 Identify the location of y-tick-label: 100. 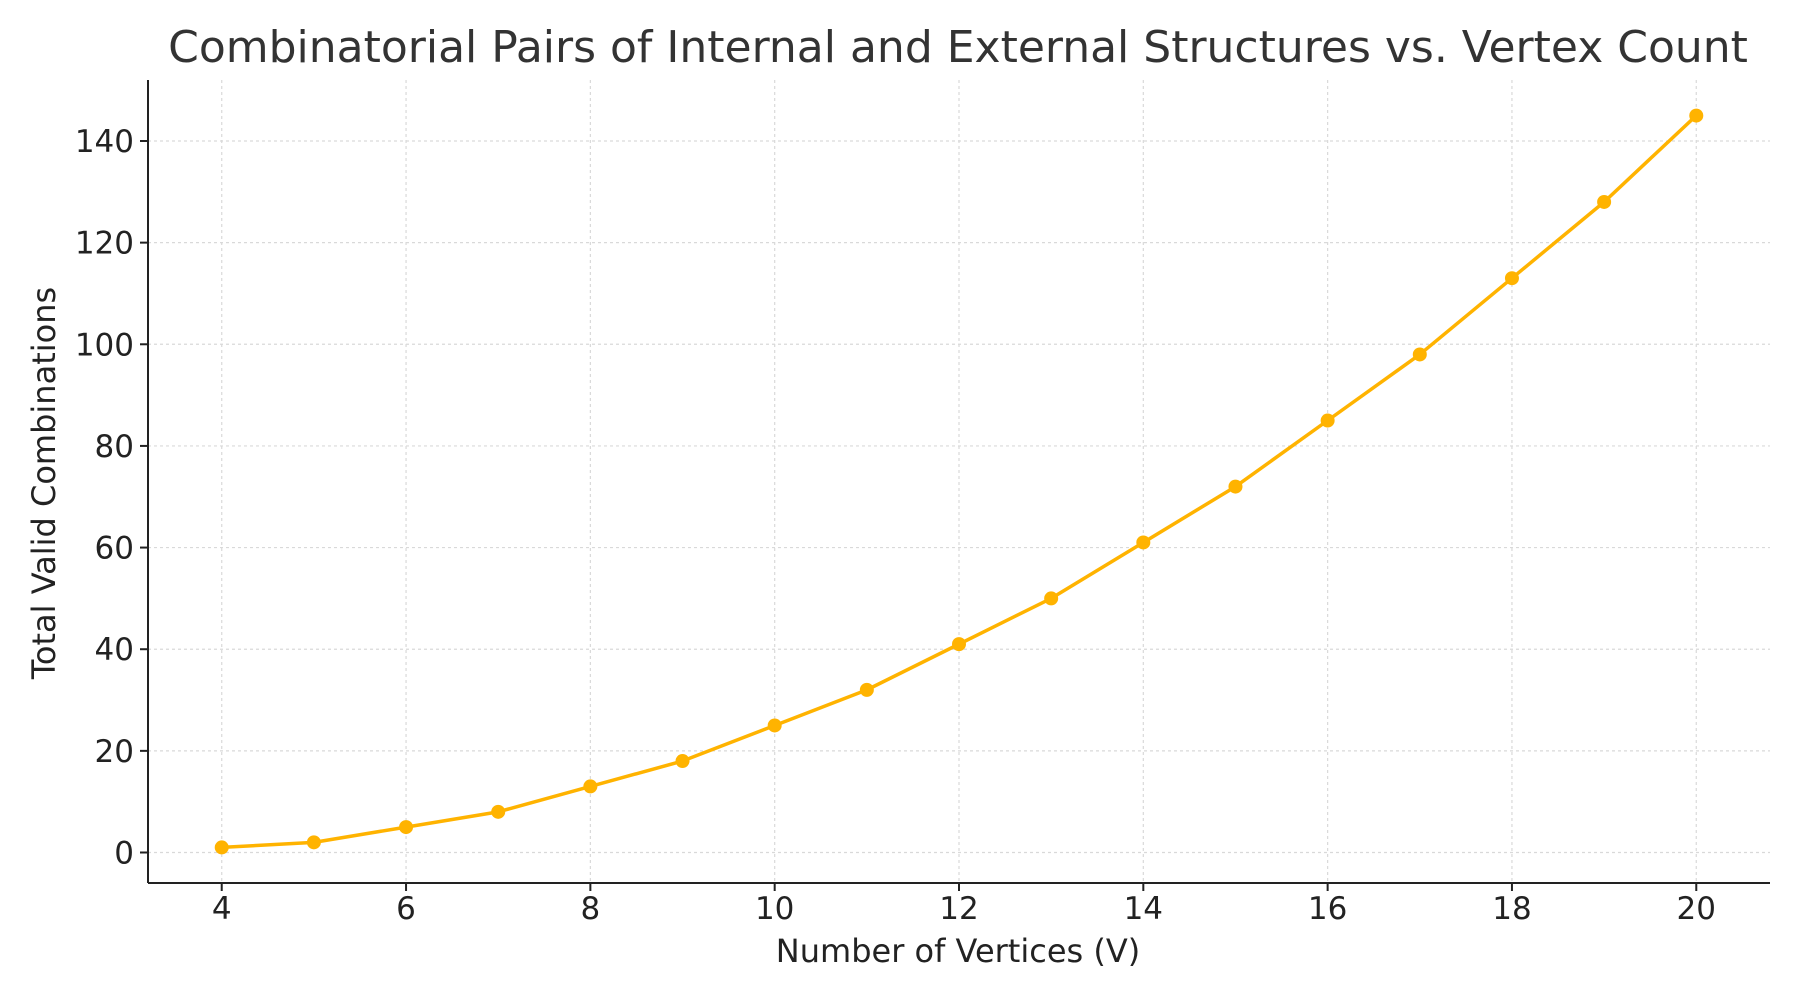
(104, 345).